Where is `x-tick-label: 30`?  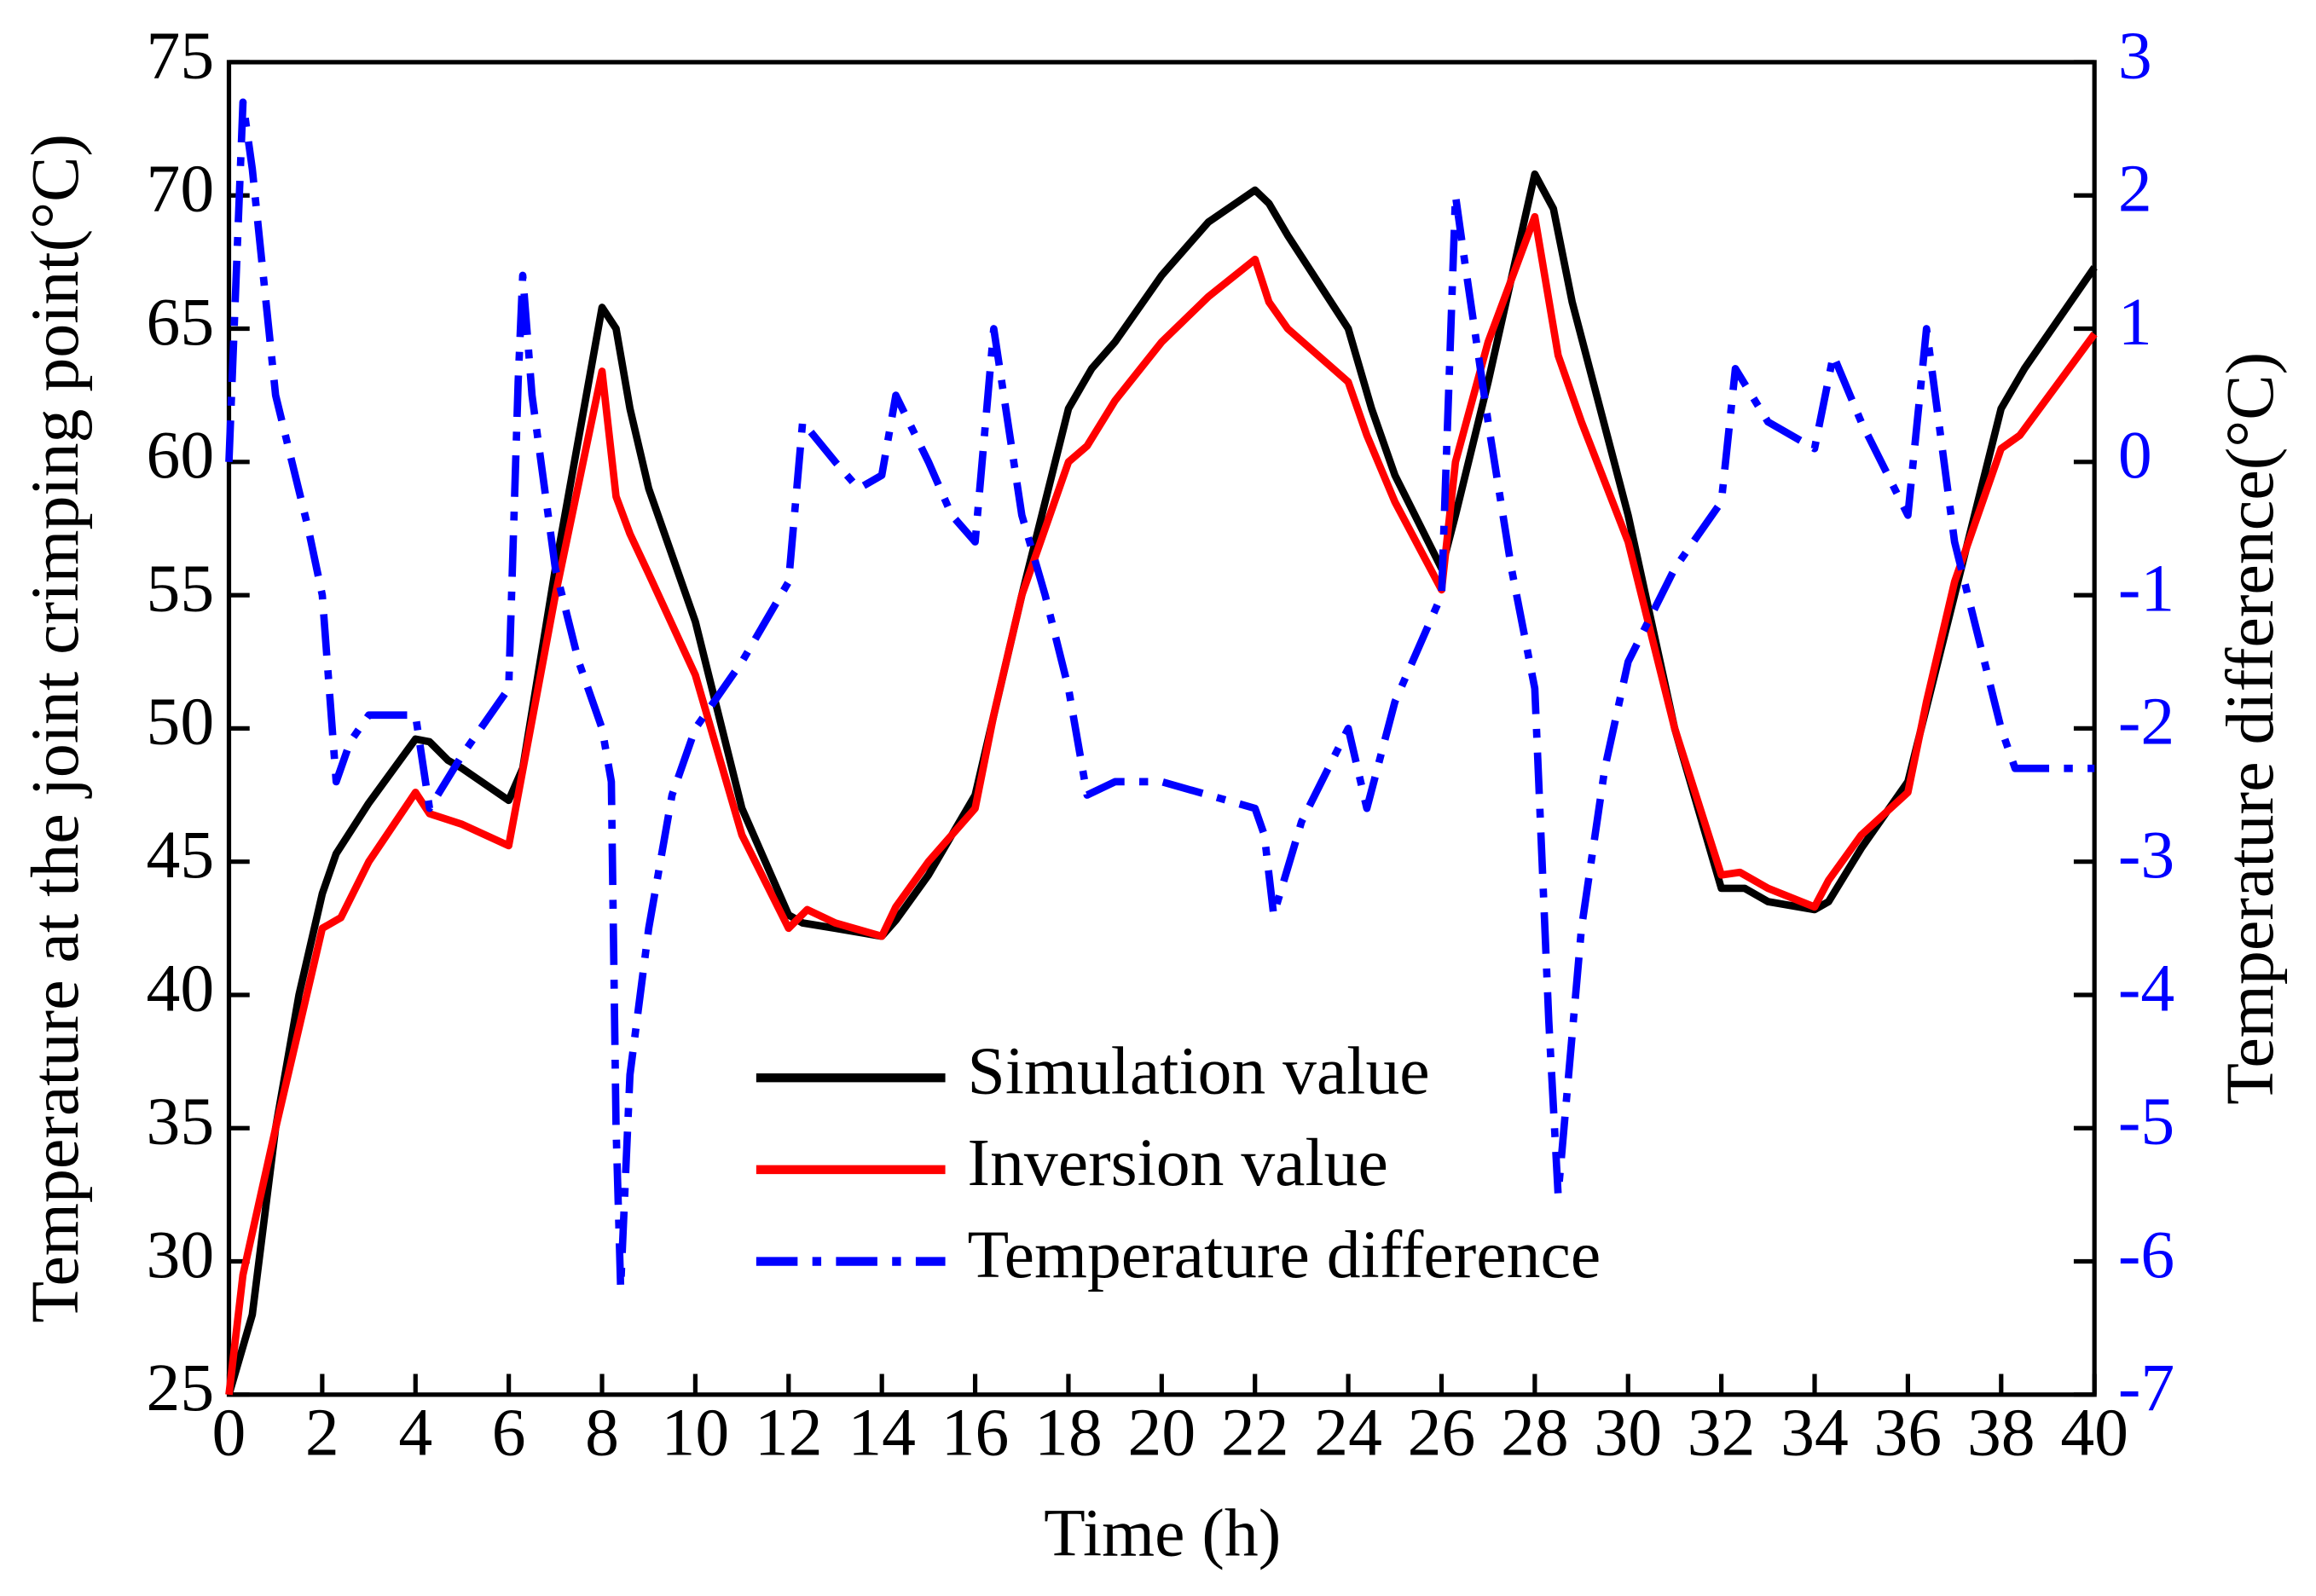
x-tick-label: 30 is located at coordinates (1628, 1432).